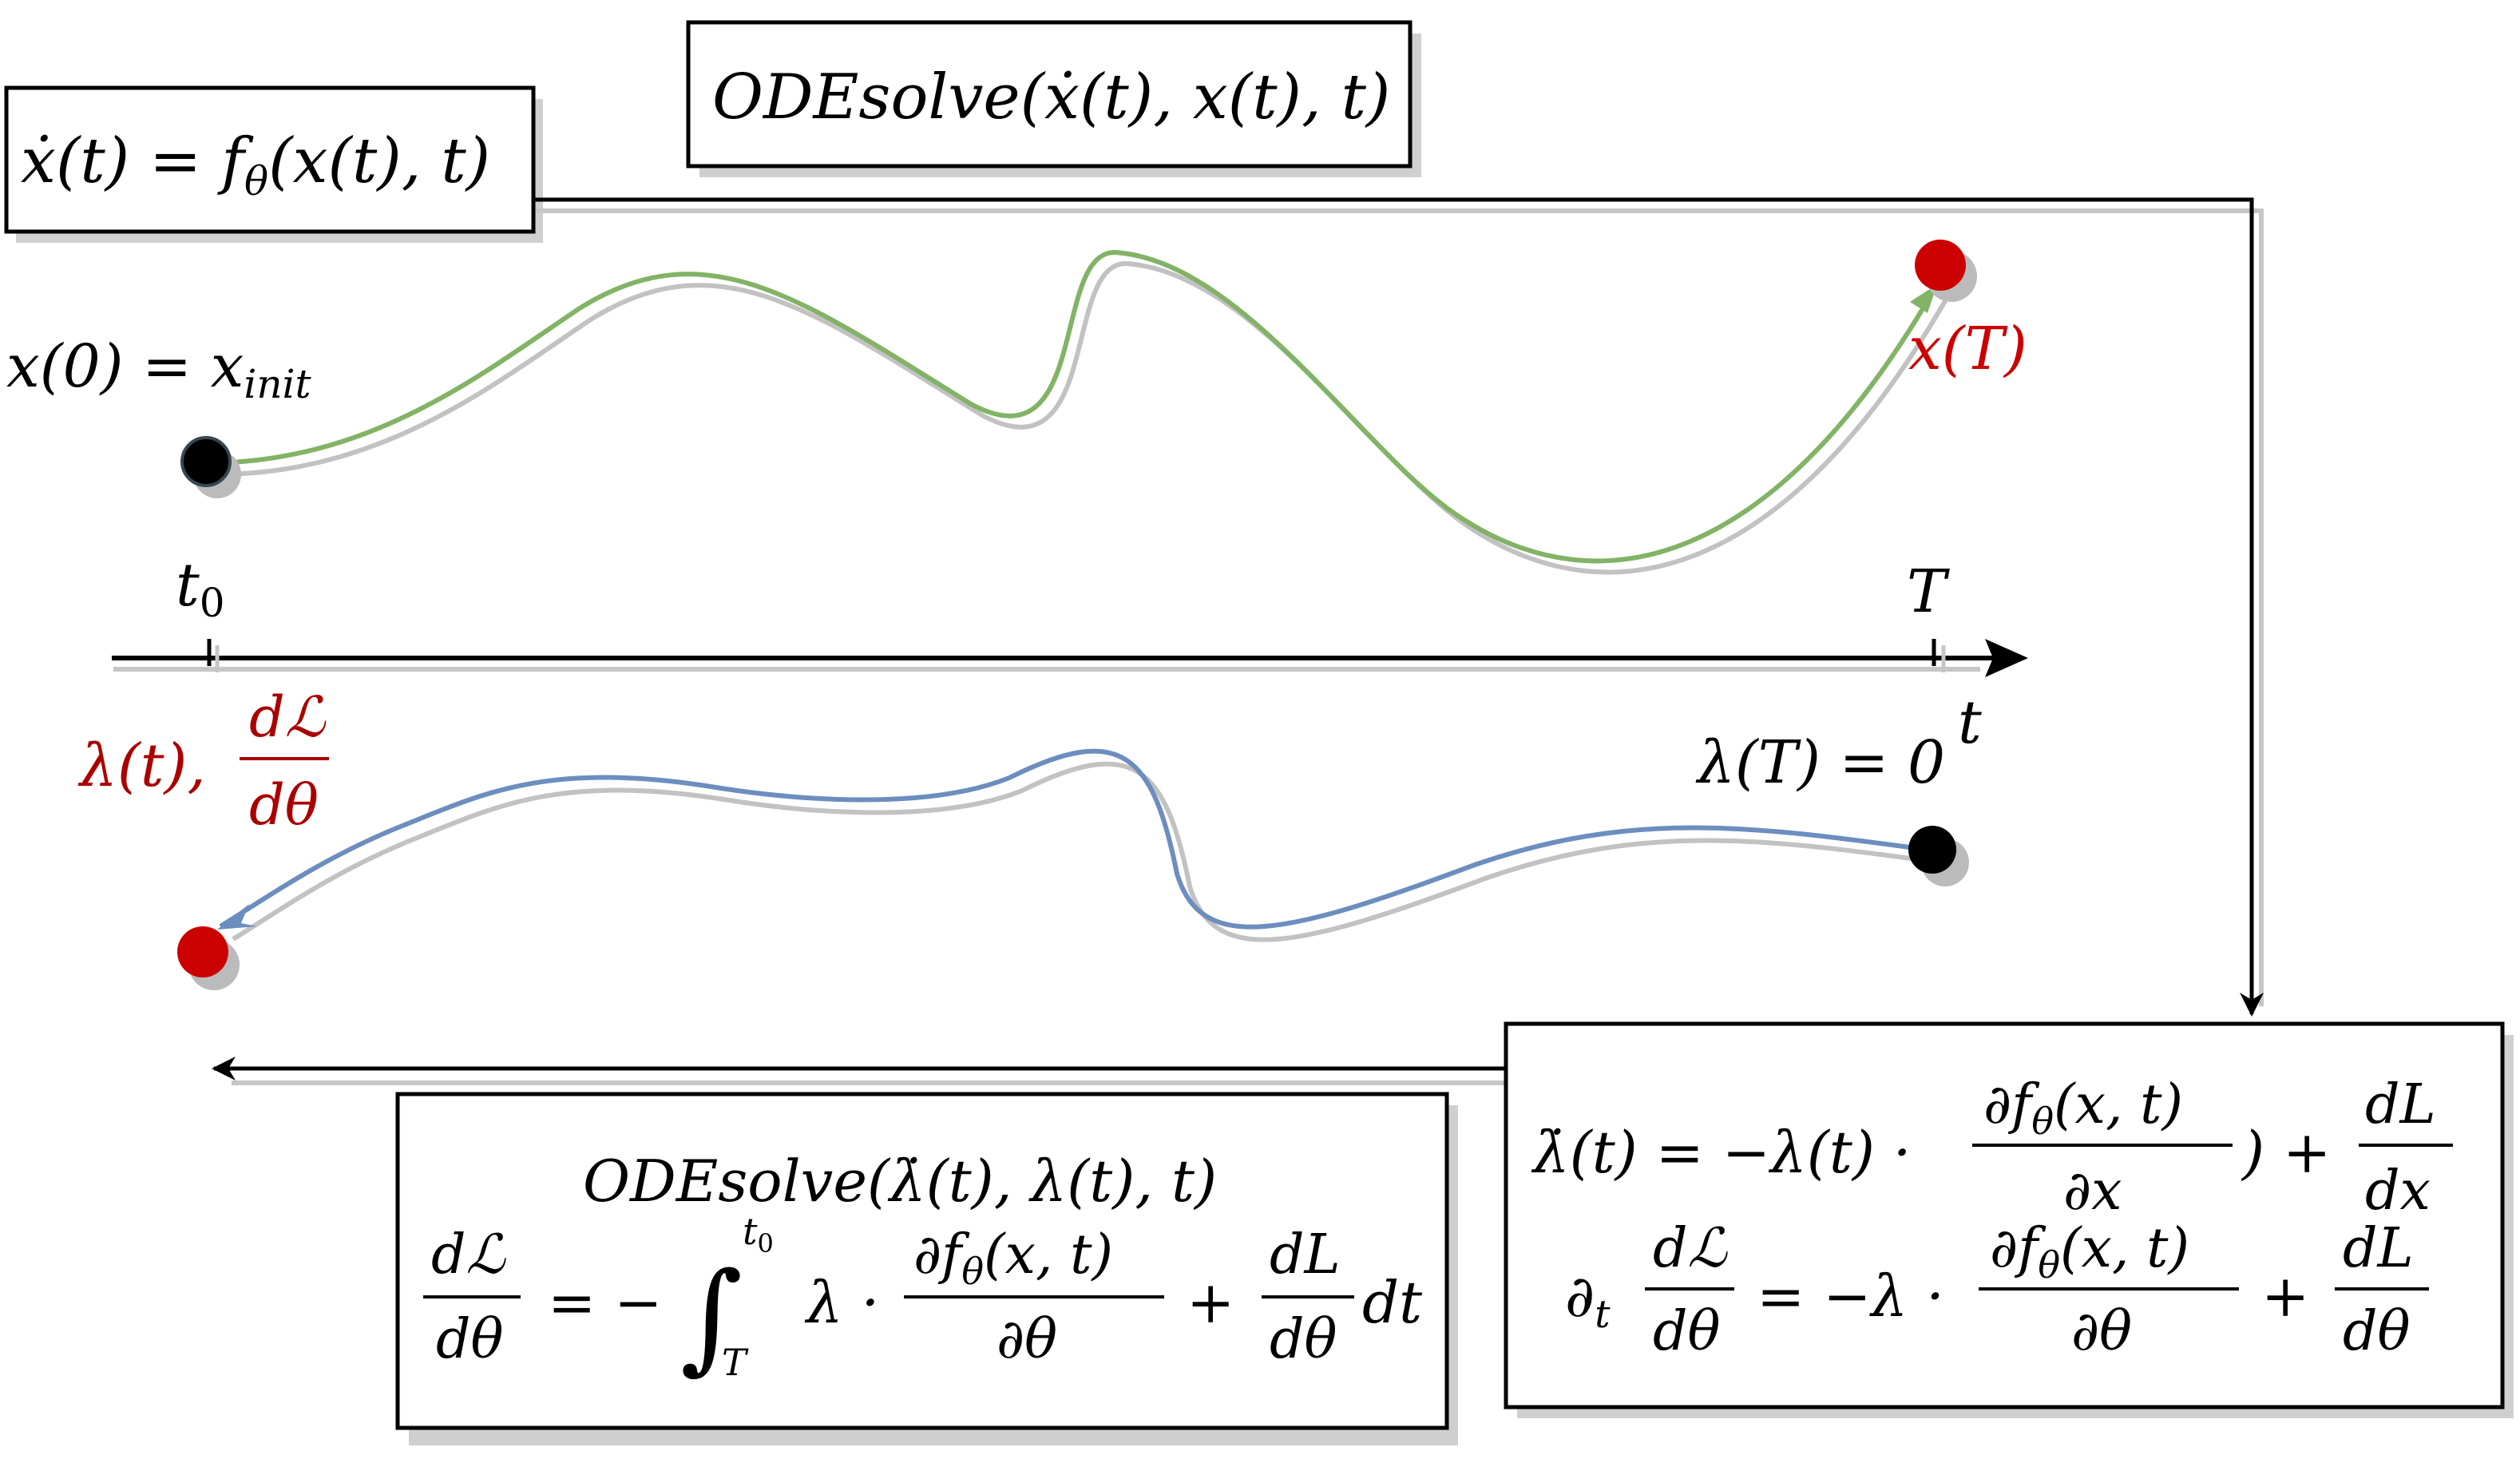  I want to click on tick-label-T: T, so click(1929, 592).